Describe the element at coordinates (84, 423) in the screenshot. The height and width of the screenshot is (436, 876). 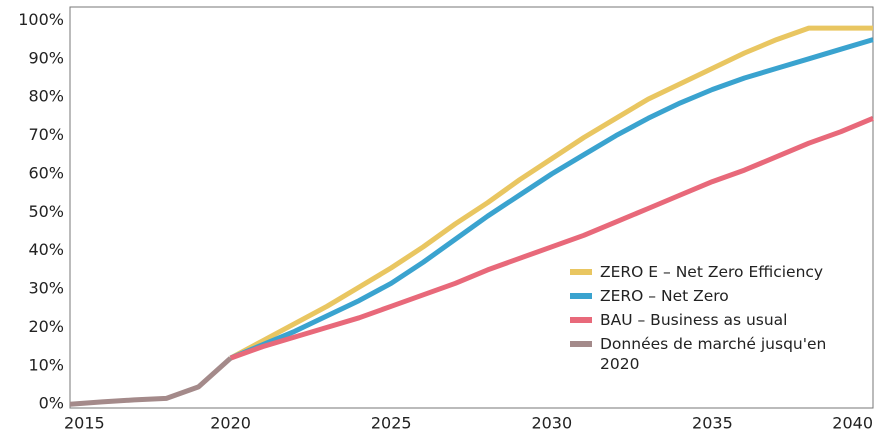
I see `x-tick-label: 2015` at that location.